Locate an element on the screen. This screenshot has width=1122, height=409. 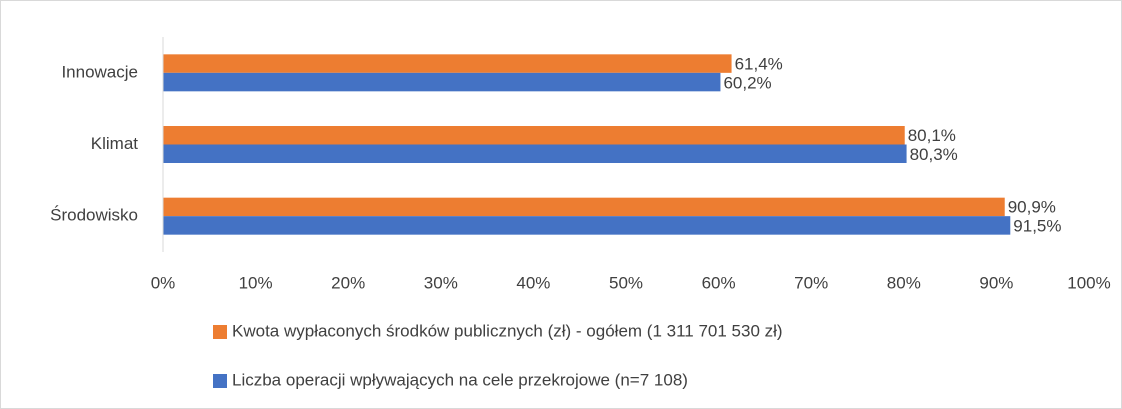
x-tick-label: 100% is located at coordinates (1088, 282).